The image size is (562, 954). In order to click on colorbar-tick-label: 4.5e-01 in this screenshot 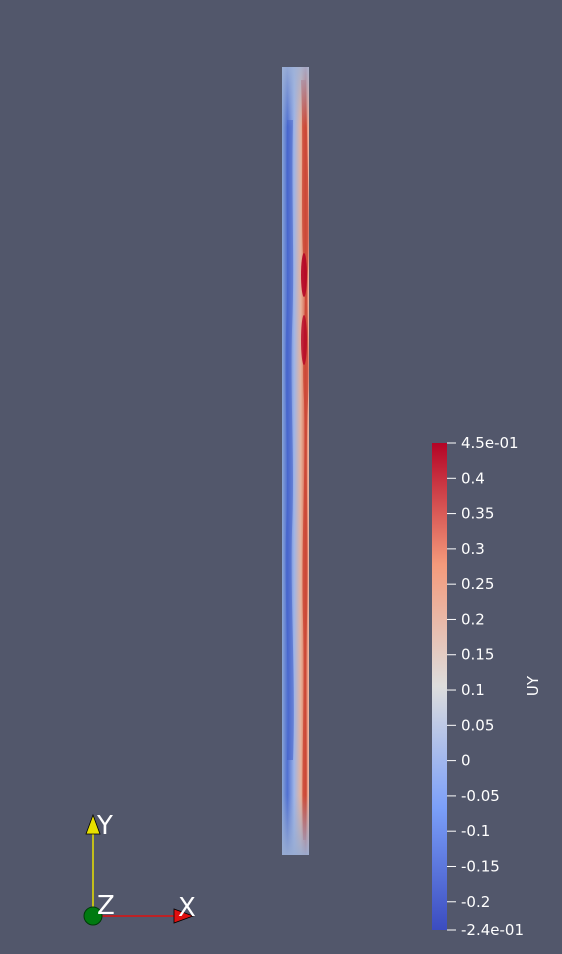, I will do `click(490, 443)`.